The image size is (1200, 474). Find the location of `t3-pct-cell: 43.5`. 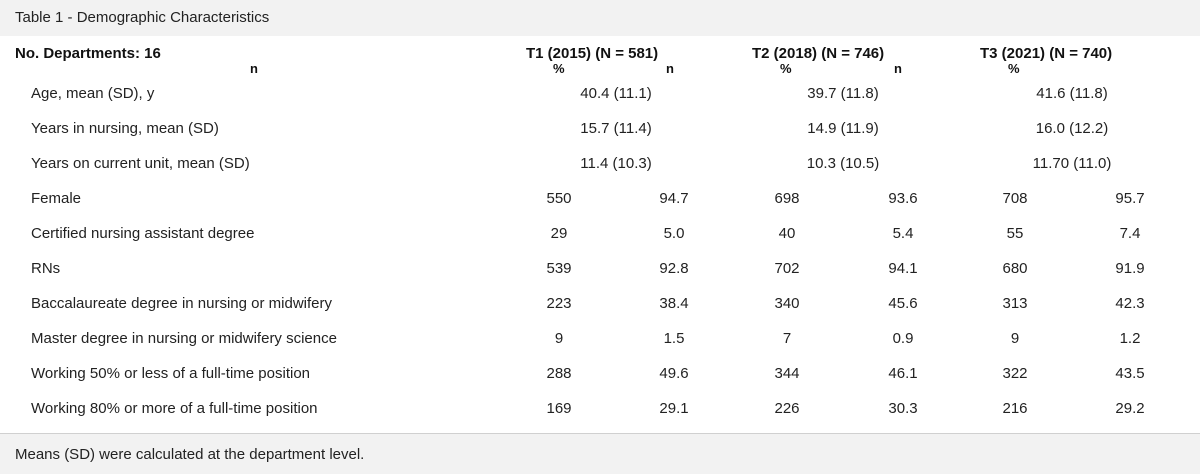

t3-pct-cell: 43.5 is located at coordinates (1130, 373).